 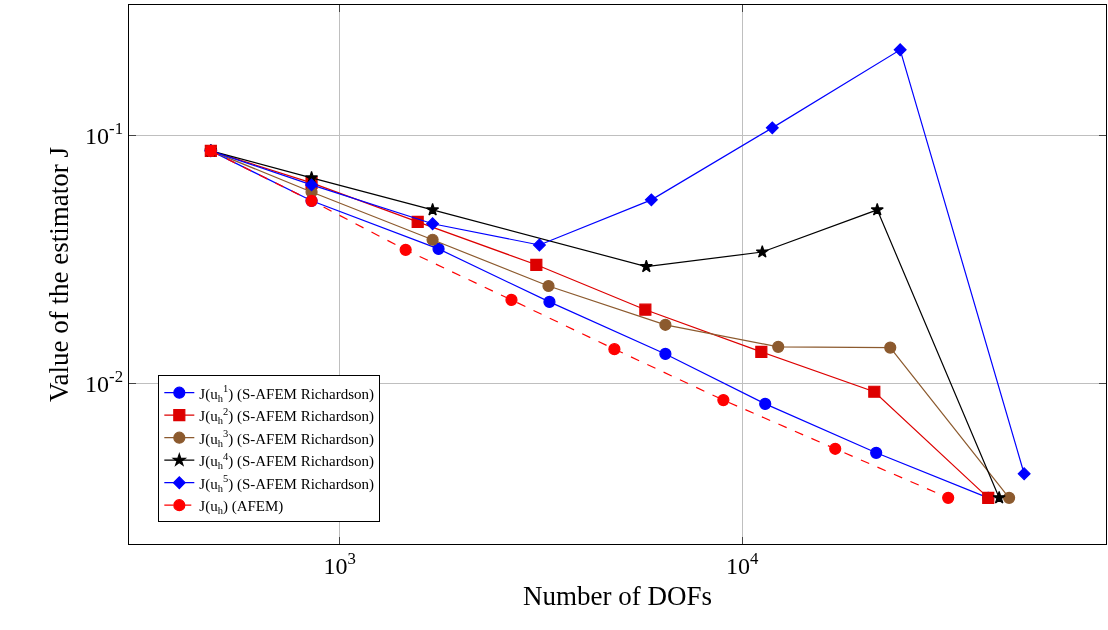 I want to click on x-axis-title: Number of DOFs, so click(x=617, y=596).